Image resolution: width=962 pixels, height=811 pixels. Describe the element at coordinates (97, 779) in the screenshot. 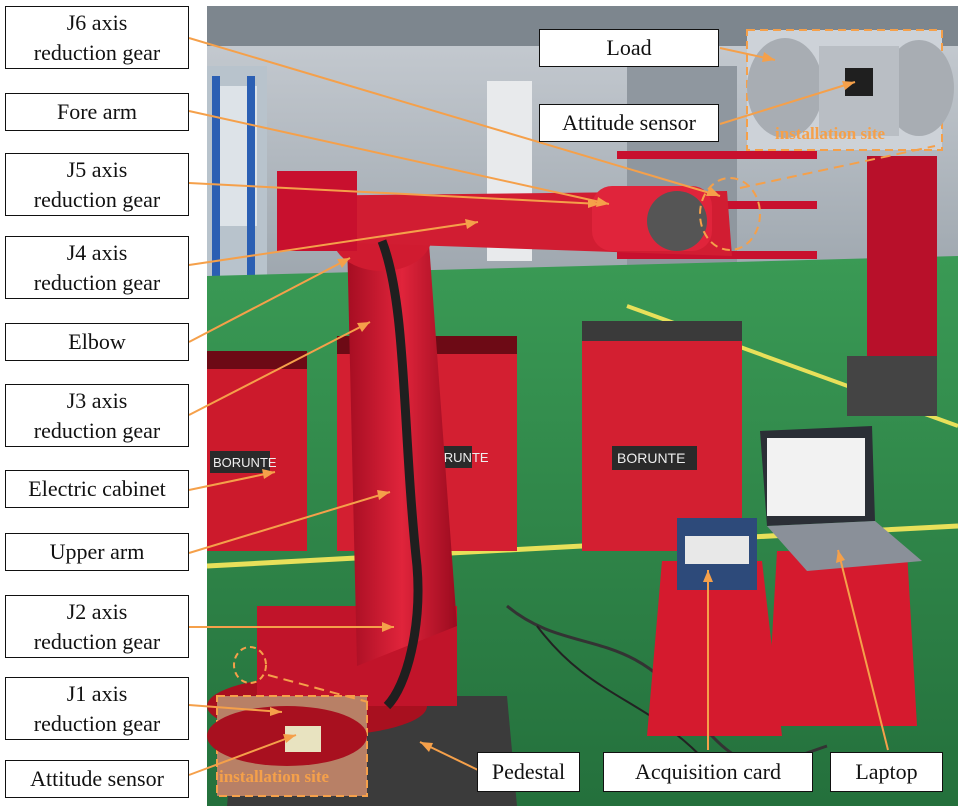

I see `label-attitude-sensor-base: Attitude sensor` at that location.